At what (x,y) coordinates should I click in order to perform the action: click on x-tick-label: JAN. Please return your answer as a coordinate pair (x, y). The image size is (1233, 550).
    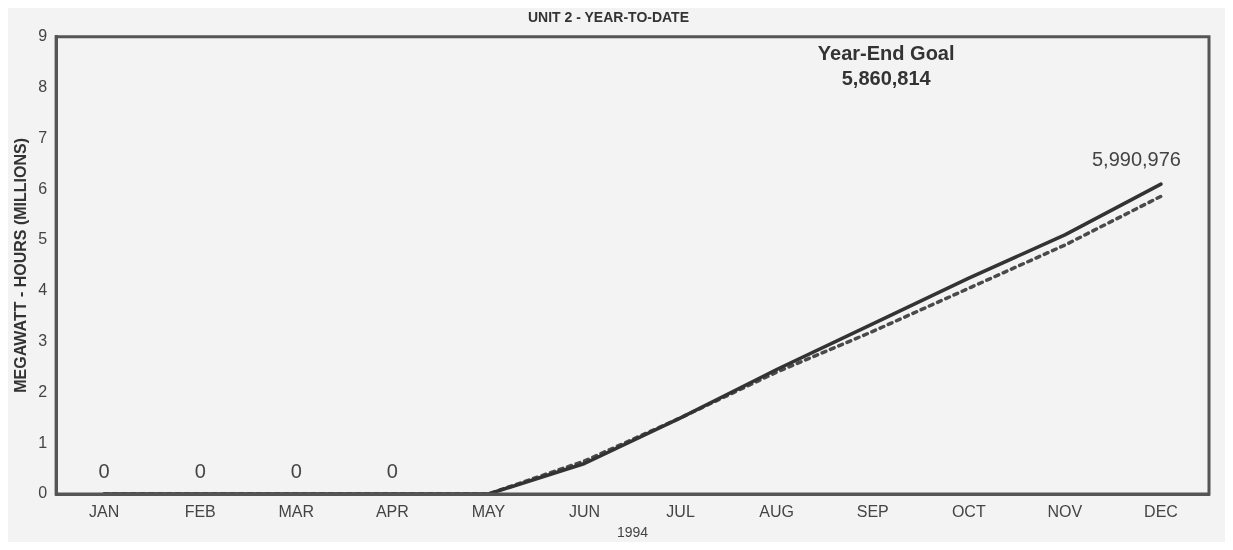
    Looking at the image, I should click on (104, 512).